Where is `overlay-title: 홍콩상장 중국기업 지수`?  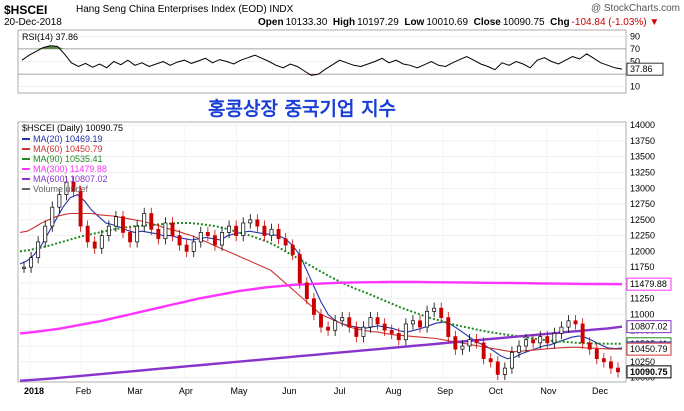 overlay-title: 홍콩상장 중국기업 지수 is located at coordinates (302, 108).